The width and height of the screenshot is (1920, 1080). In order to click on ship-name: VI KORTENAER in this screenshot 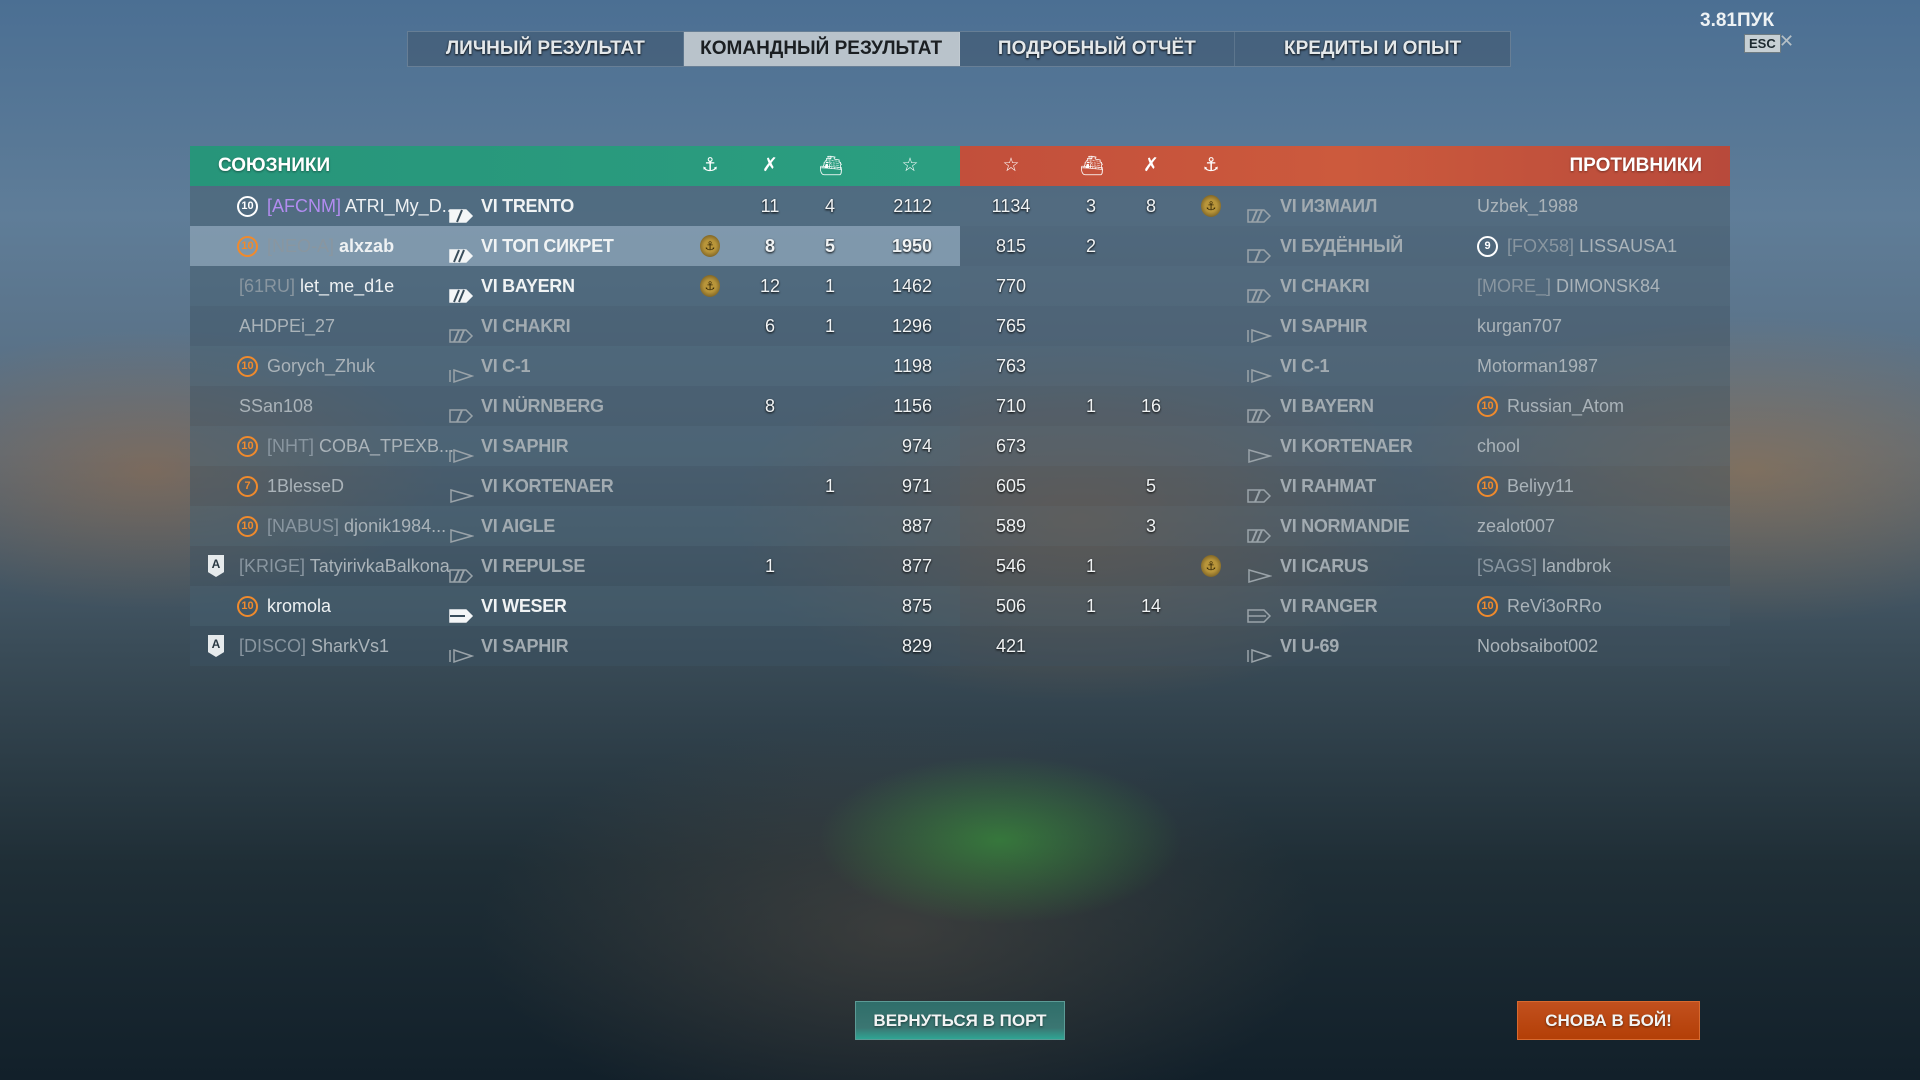, I will do `click(1346, 446)`.